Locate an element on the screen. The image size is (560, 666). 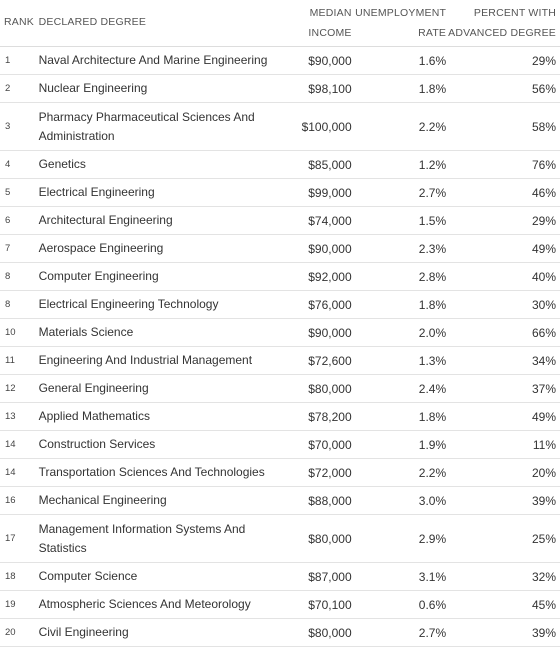
advanced-degree-cell: 37% is located at coordinates (543, 388).